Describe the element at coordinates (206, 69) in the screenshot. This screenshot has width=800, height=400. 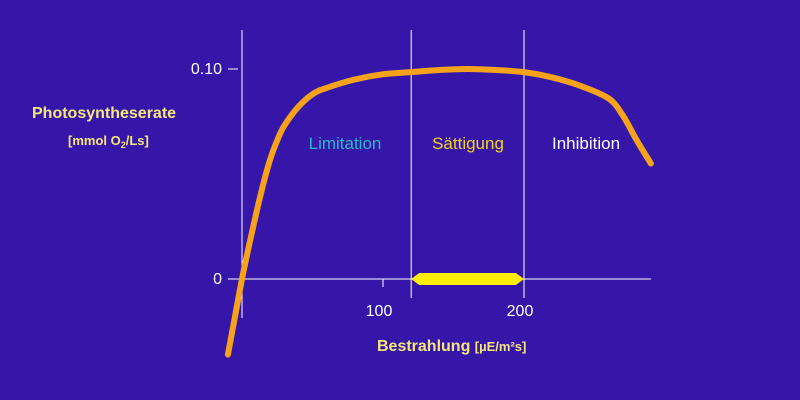
I see `y-tick-label: 0.10` at that location.